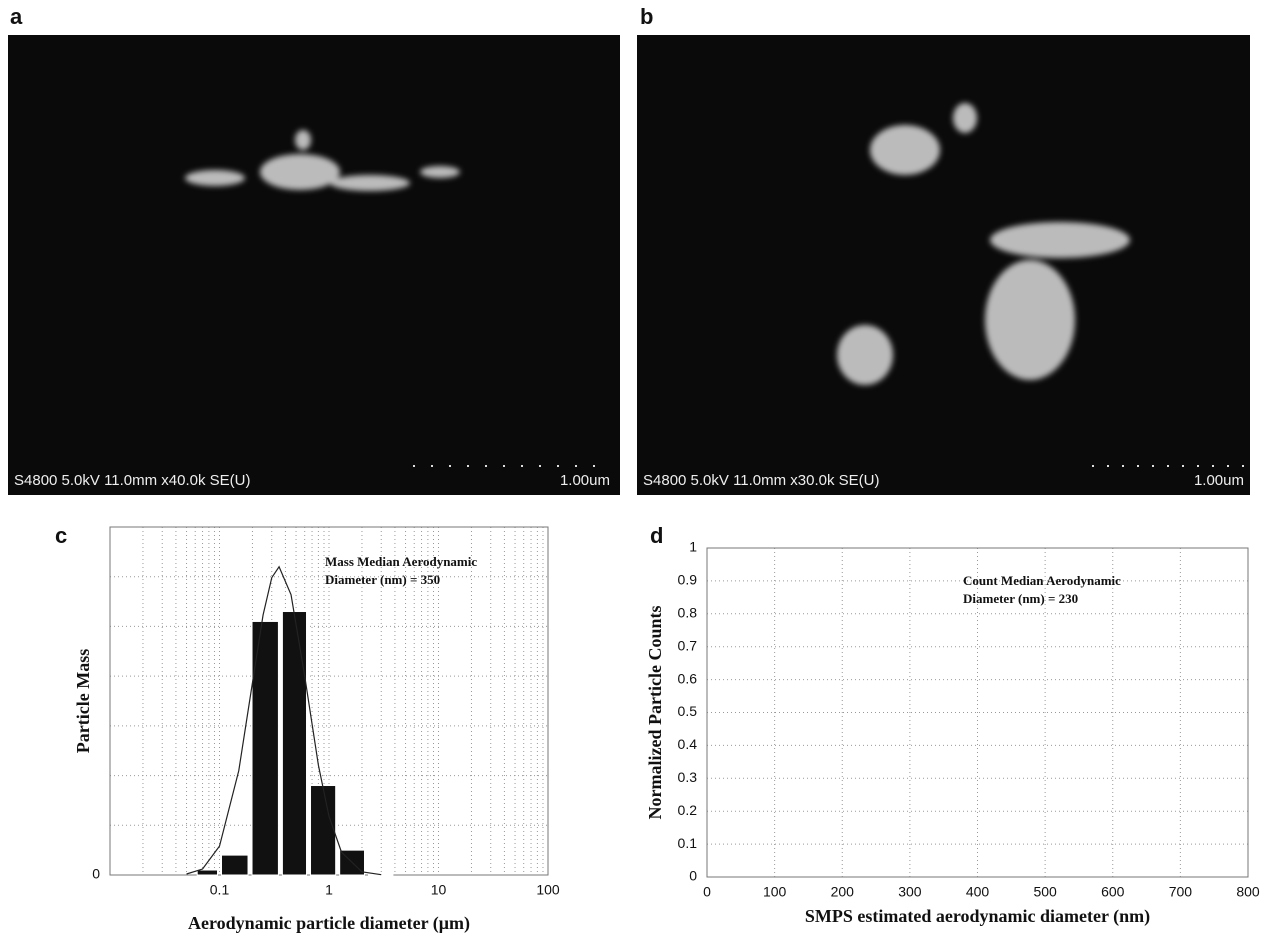 The height and width of the screenshot is (940, 1284). Describe the element at coordinates (329, 923) in the screenshot. I see `x-axis-label: Aerodynamic particle diameter (μm)` at that location.